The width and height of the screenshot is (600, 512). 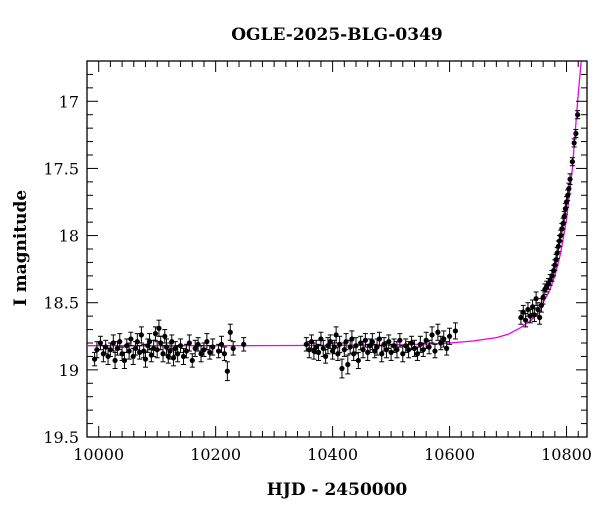 What do you see at coordinates (21, 248) in the screenshot?
I see `y-axis-label: I magnitude` at bounding box center [21, 248].